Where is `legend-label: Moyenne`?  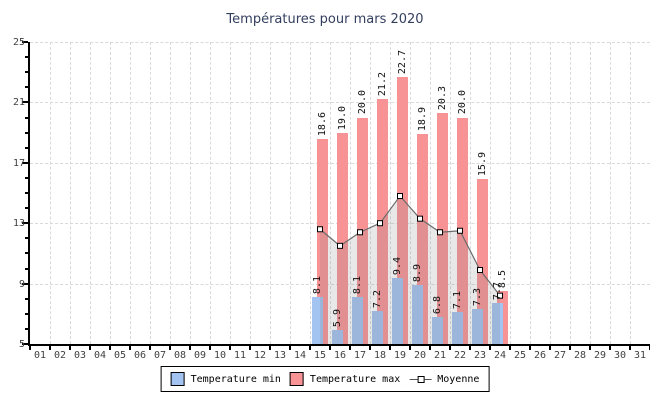 legend-label: Moyenne is located at coordinates (458, 379).